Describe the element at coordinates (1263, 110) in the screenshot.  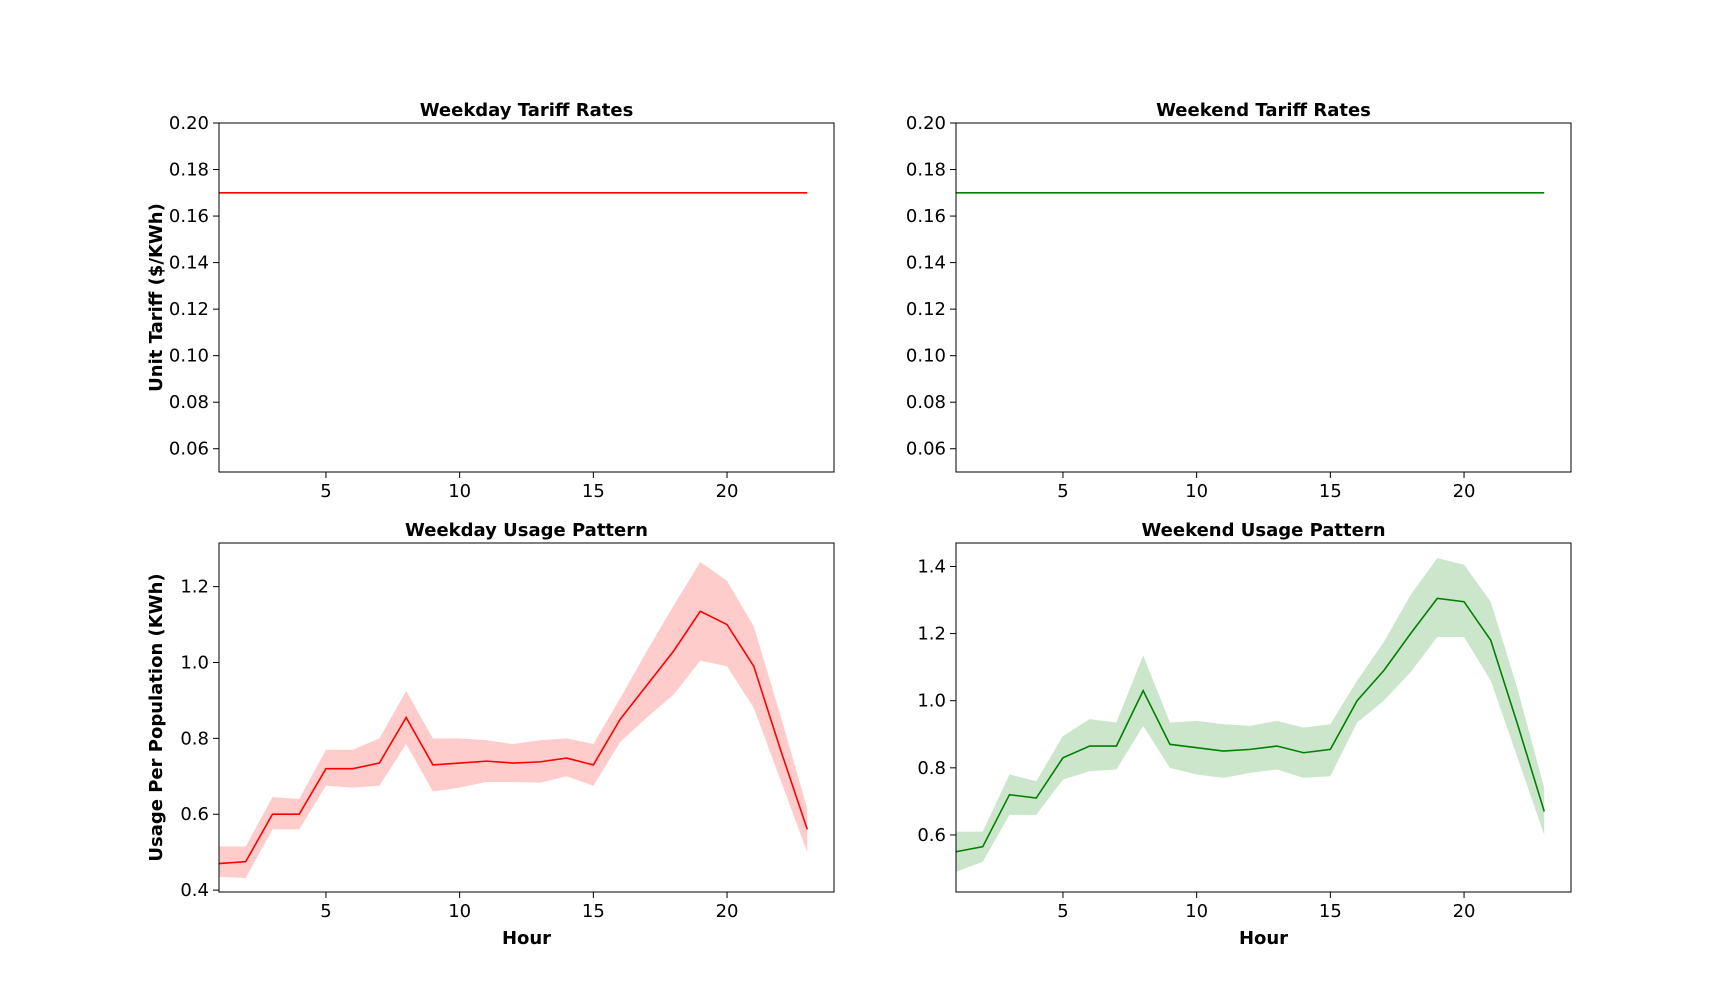
I see `weekend-tariff-title: Weekend Tariff Rates` at that location.